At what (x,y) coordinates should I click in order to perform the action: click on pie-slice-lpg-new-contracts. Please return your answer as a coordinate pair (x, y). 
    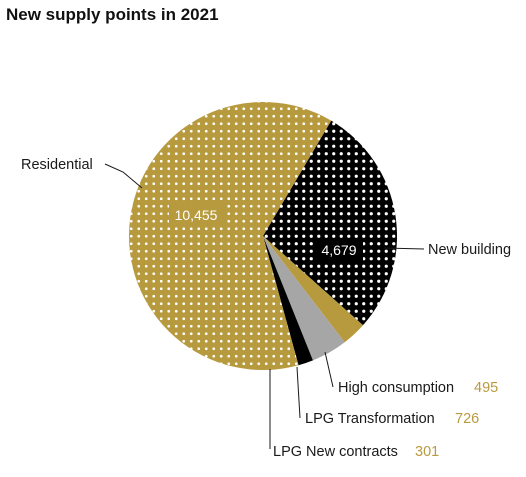
    Looking at the image, I should click on (288, 301).